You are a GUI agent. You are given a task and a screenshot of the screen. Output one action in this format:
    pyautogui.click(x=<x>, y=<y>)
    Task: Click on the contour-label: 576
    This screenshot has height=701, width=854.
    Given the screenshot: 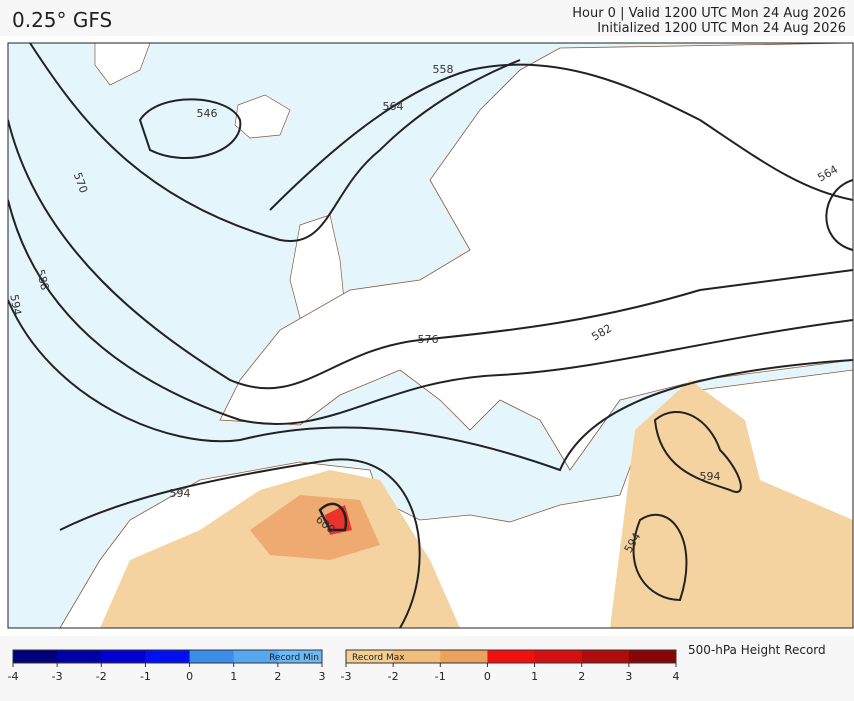 What is the action you would take?
    pyautogui.click(x=428, y=339)
    